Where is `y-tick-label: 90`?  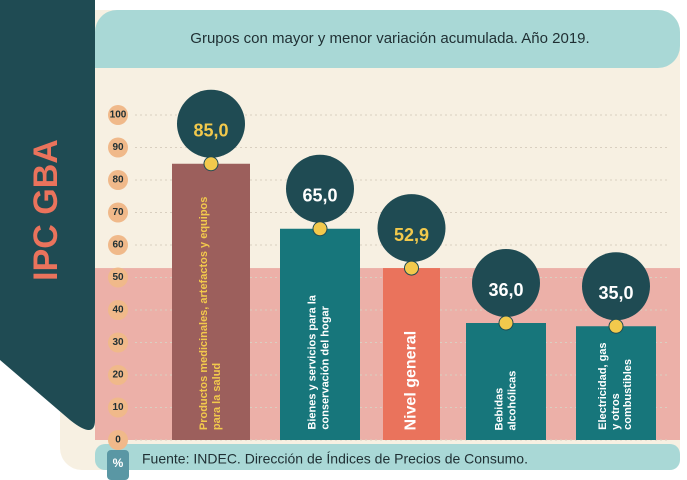 y-tick-label: 90 is located at coordinates (118, 147).